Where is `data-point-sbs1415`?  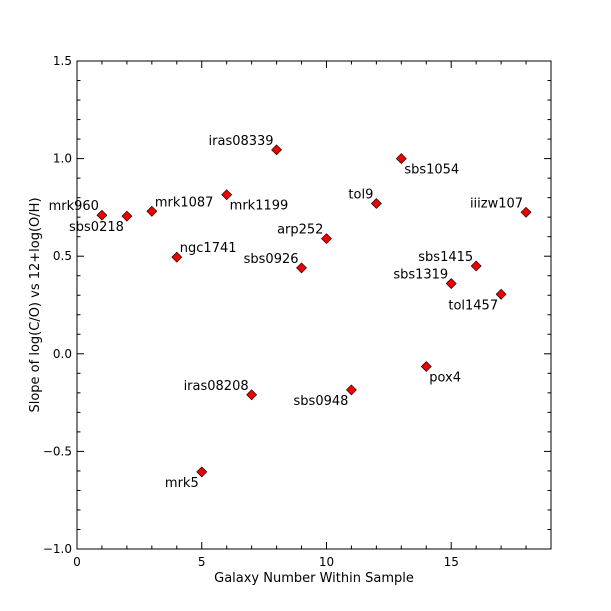 data-point-sbs1415 is located at coordinates (476, 266).